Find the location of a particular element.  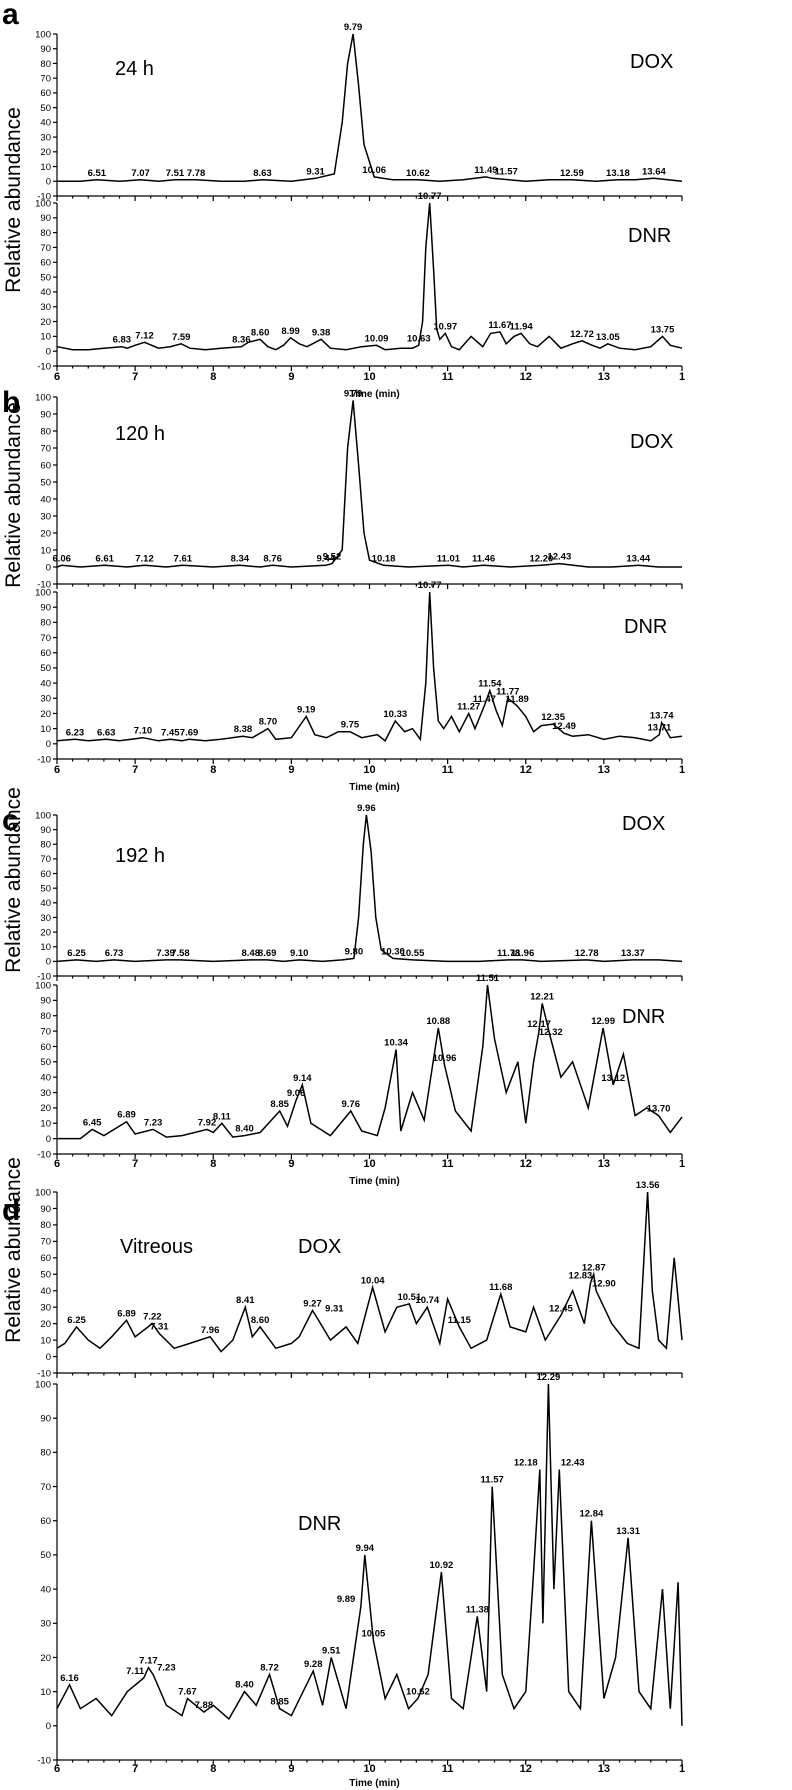

peak-label: 10.04 is located at coordinates (373, 1280).